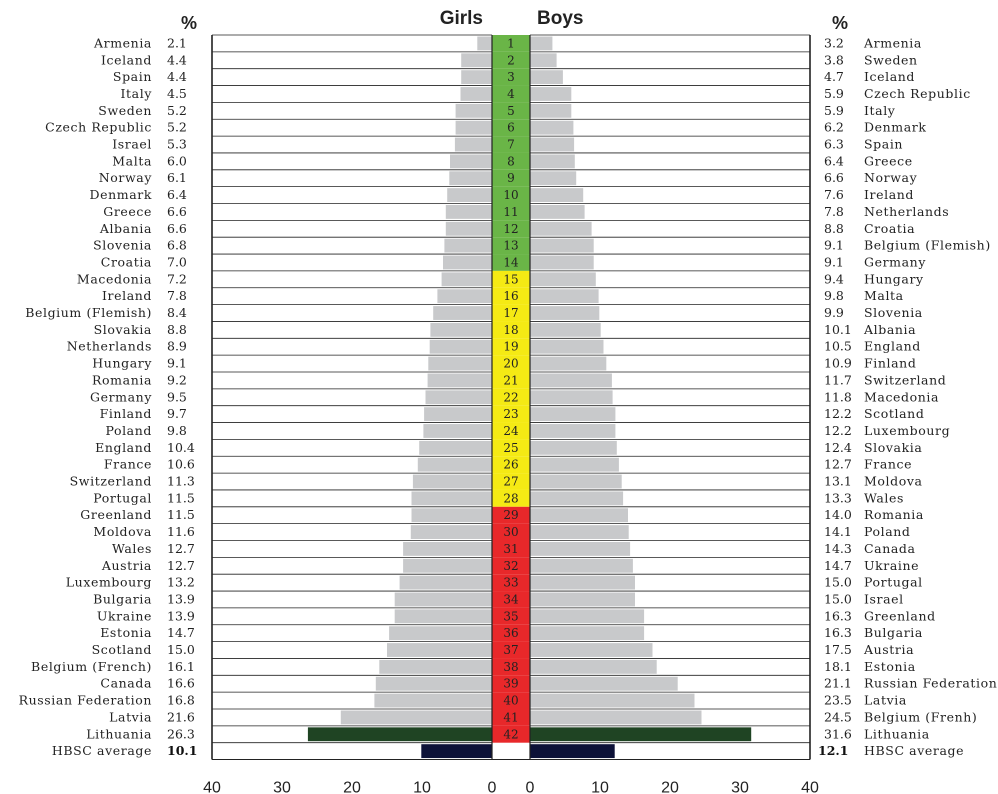 The height and width of the screenshot is (794, 998). Describe the element at coordinates (181, 548) in the screenshot. I see `girls-value-label: 12.7` at that location.